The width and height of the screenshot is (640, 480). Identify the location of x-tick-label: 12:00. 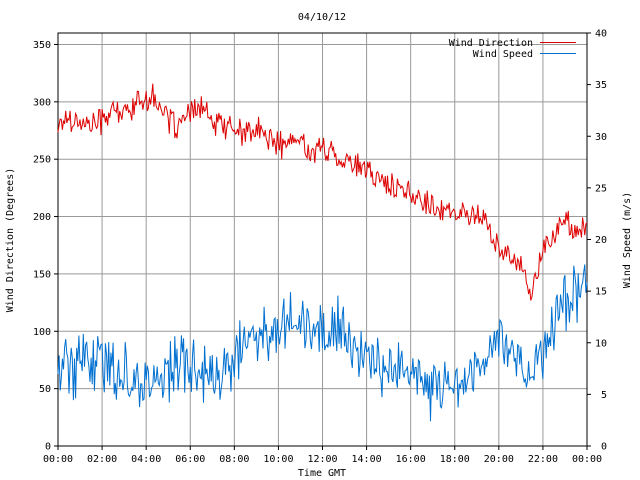
(322, 459).